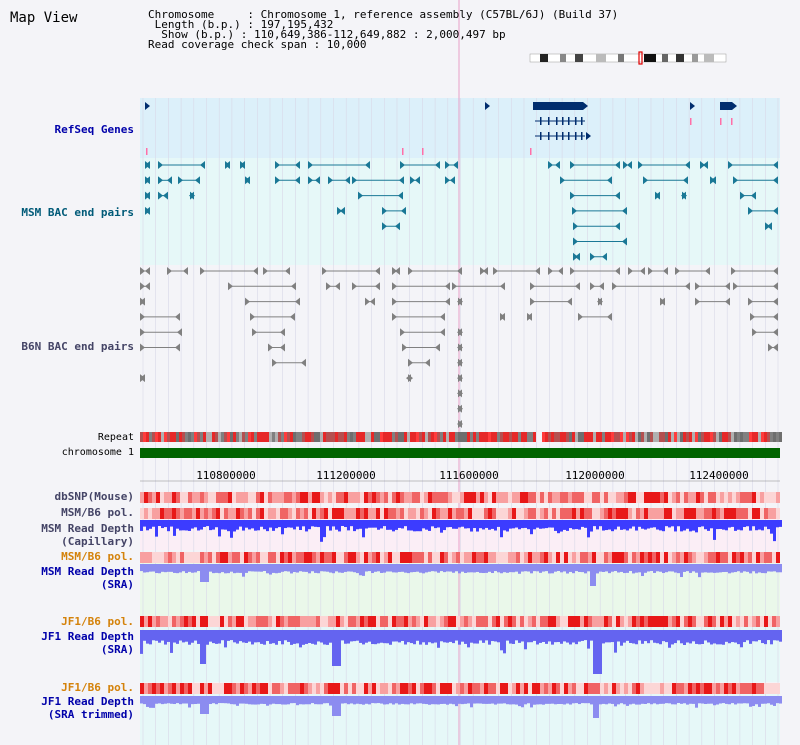 The width and height of the screenshot is (800, 745). I want to click on track-label-b6n-bac: B6N BAC end pairs, so click(77, 346).